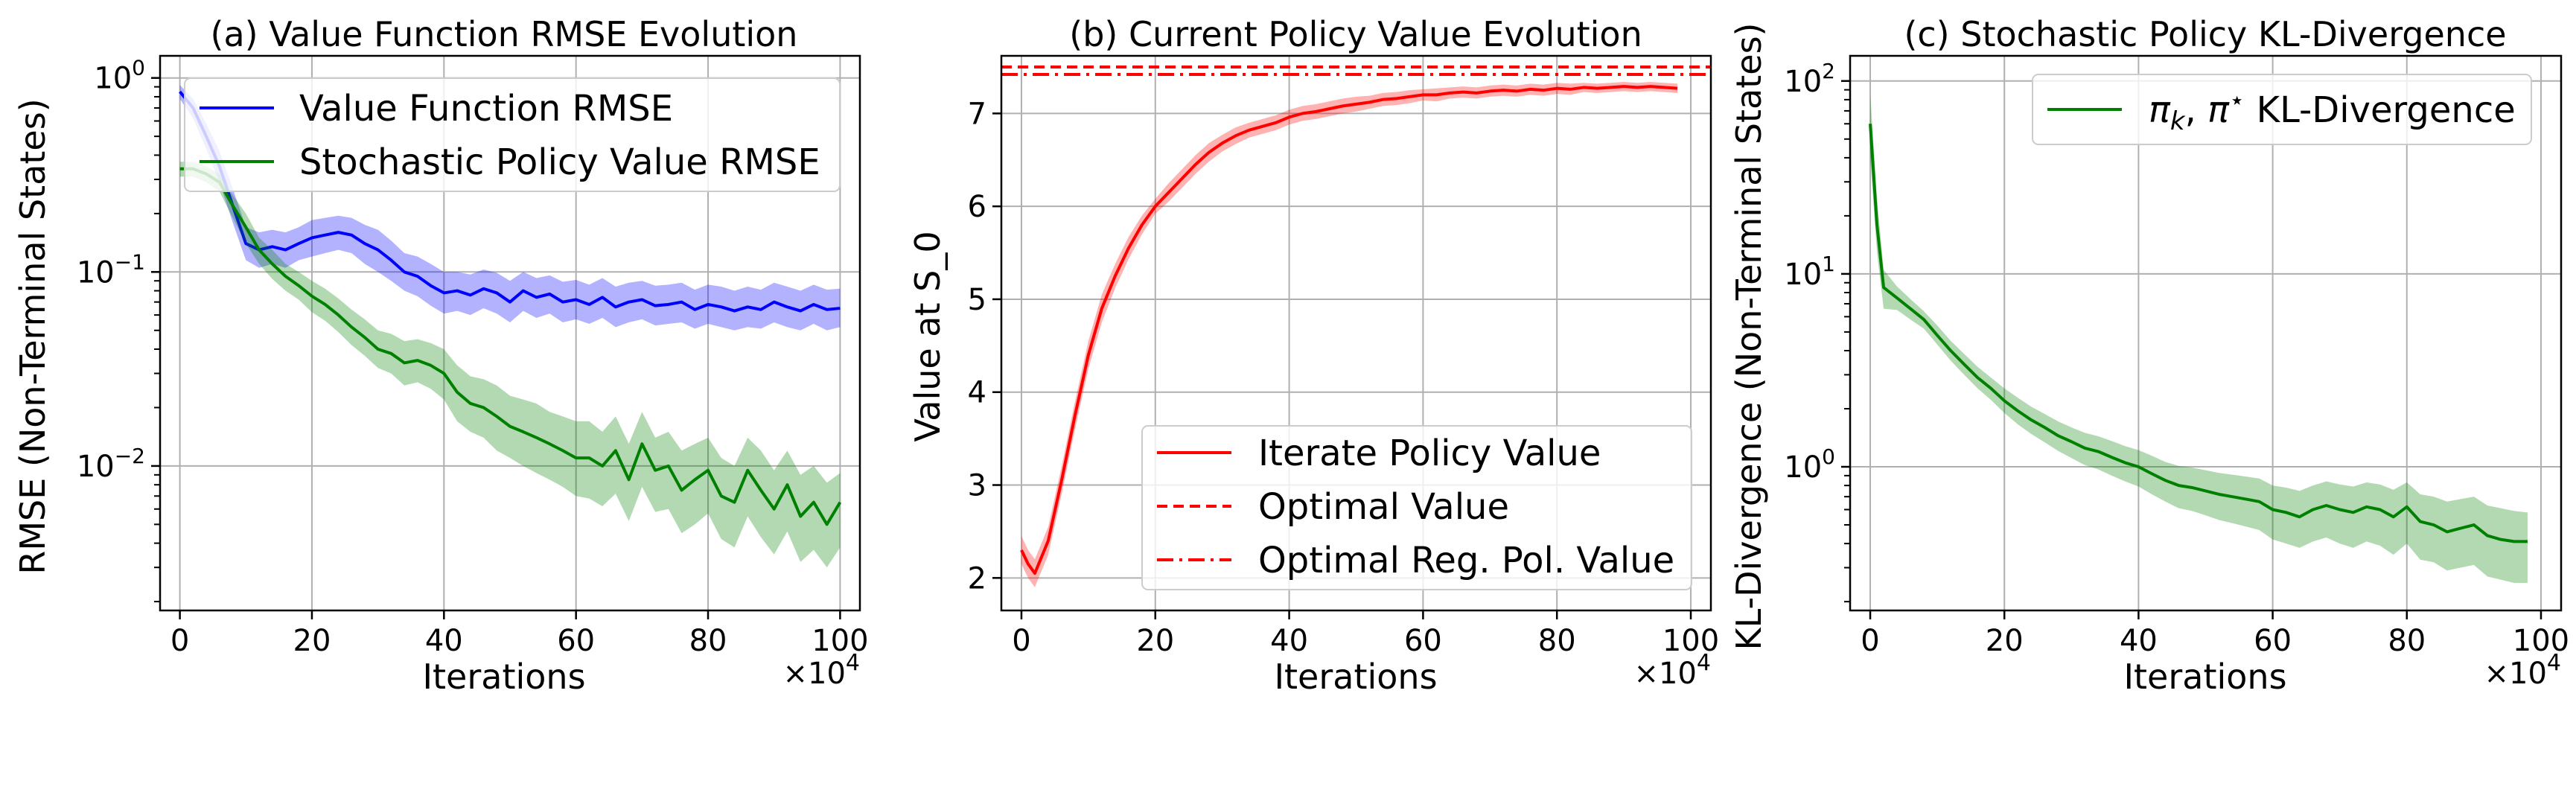  What do you see at coordinates (977, 578) in the screenshot?
I see `y-tick-label: 2` at bounding box center [977, 578].